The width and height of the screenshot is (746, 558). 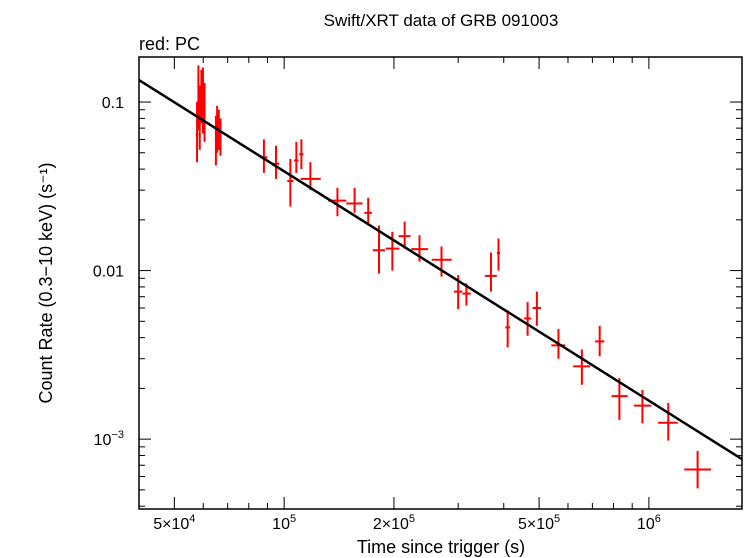 I want to click on x-tick-label: 5×10⁵, so click(x=539, y=523).